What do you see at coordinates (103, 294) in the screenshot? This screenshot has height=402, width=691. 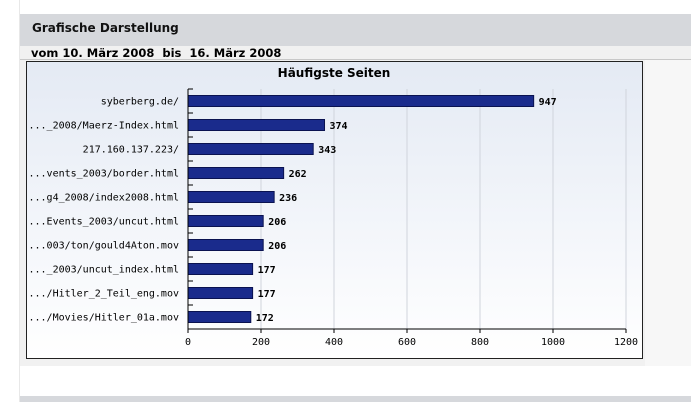 I see `category-label: .../Hitler_2_Teil_eng.mov` at bounding box center [103, 294].